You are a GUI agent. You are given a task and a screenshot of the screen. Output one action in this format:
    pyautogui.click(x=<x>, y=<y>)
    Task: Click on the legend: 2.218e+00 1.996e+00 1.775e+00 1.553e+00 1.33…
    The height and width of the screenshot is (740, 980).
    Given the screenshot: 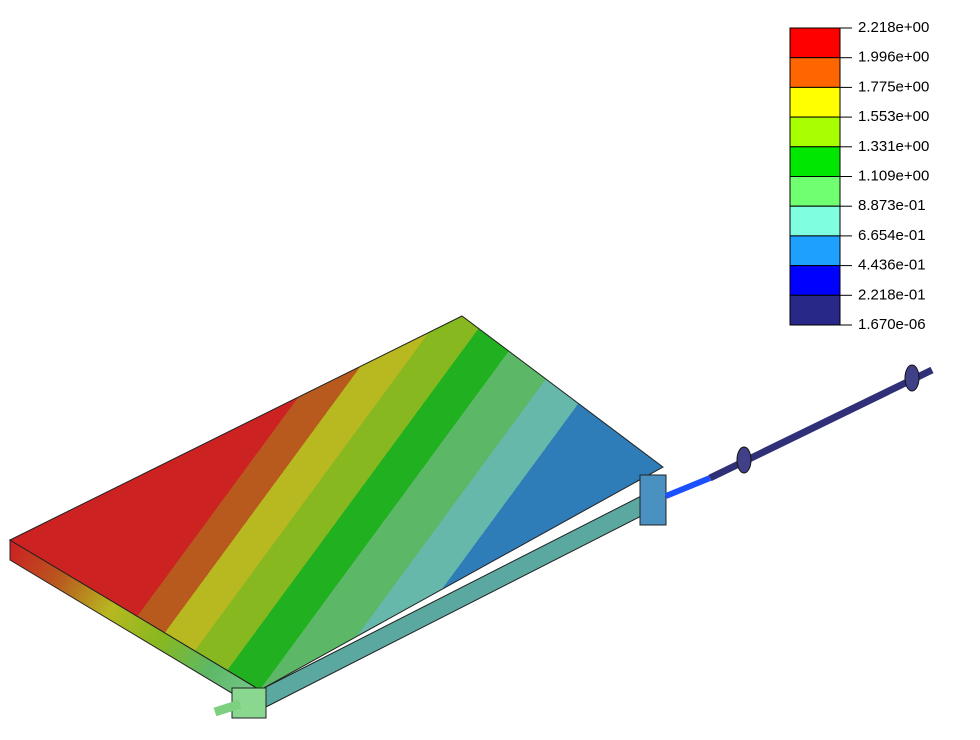 What is the action you would take?
    pyautogui.click(x=859, y=176)
    